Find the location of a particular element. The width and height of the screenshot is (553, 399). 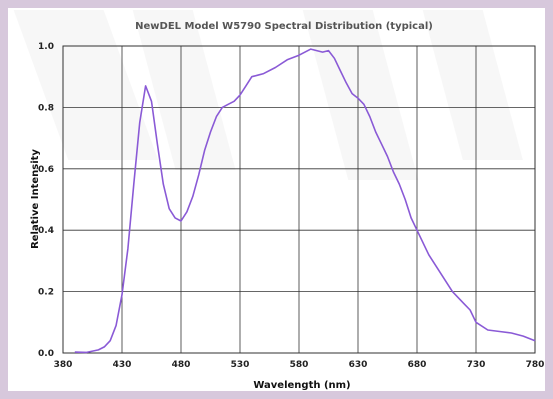

x-tick-label: 580 is located at coordinates (299, 365).